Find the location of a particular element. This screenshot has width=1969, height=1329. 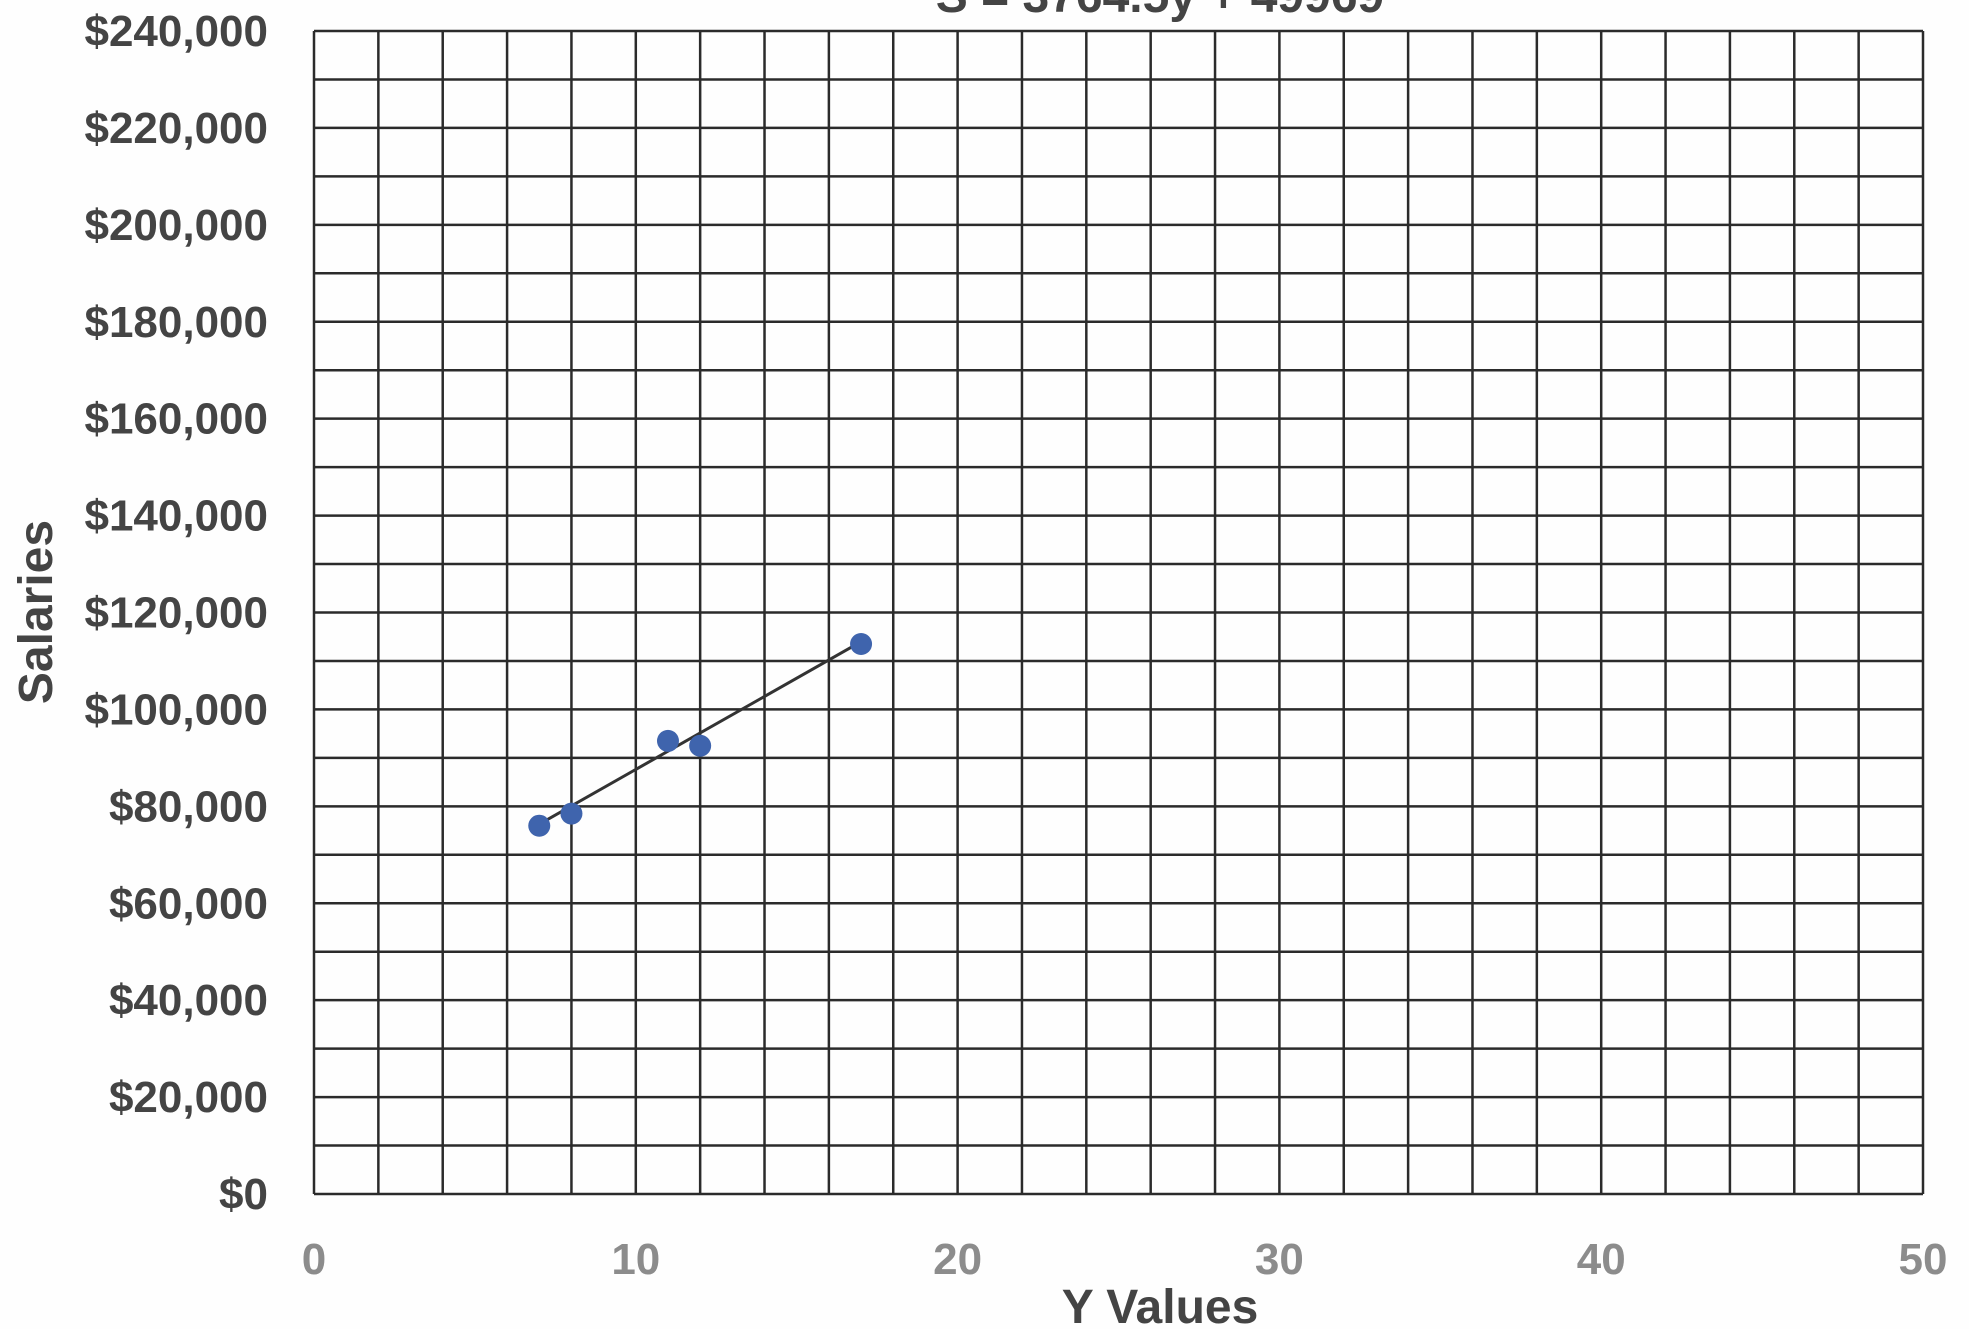

data-points is located at coordinates (700, 734).